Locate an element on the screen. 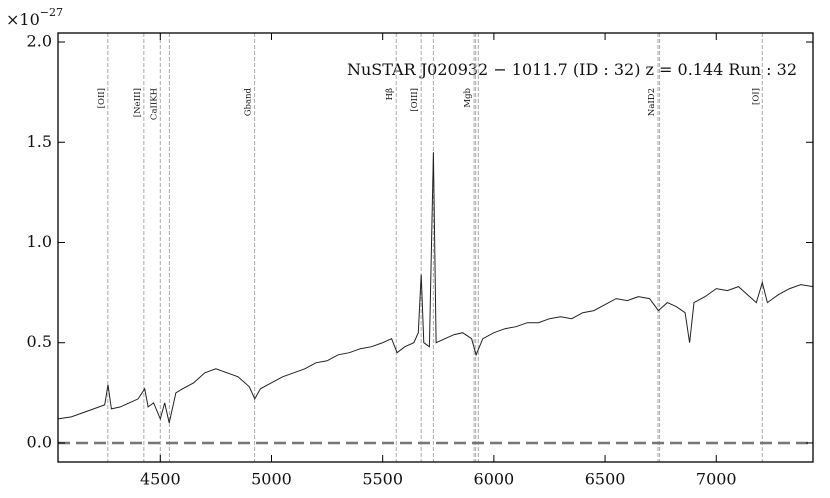 The image size is (830, 498). x-tick-label: 5000 is located at coordinates (271, 479).